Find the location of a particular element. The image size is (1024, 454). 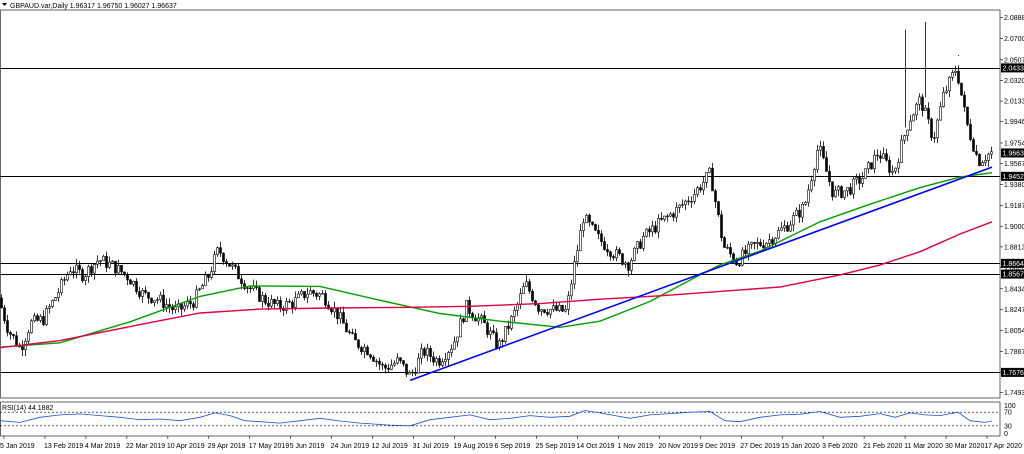

y-tick-label: 1.95670 is located at coordinates (1014, 164).